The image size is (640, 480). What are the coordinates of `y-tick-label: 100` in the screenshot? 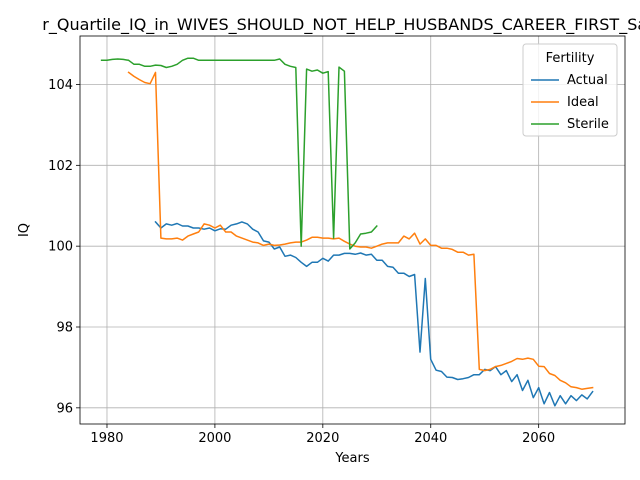 It's located at (60, 247).